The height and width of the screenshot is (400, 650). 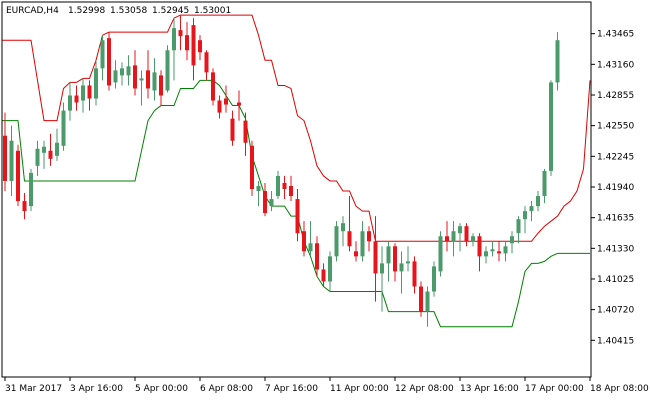 What do you see at coordinates (615, 65) in the screenshot?
I see `y-tick-label: 1.43160` at bounding box center [615, 65].